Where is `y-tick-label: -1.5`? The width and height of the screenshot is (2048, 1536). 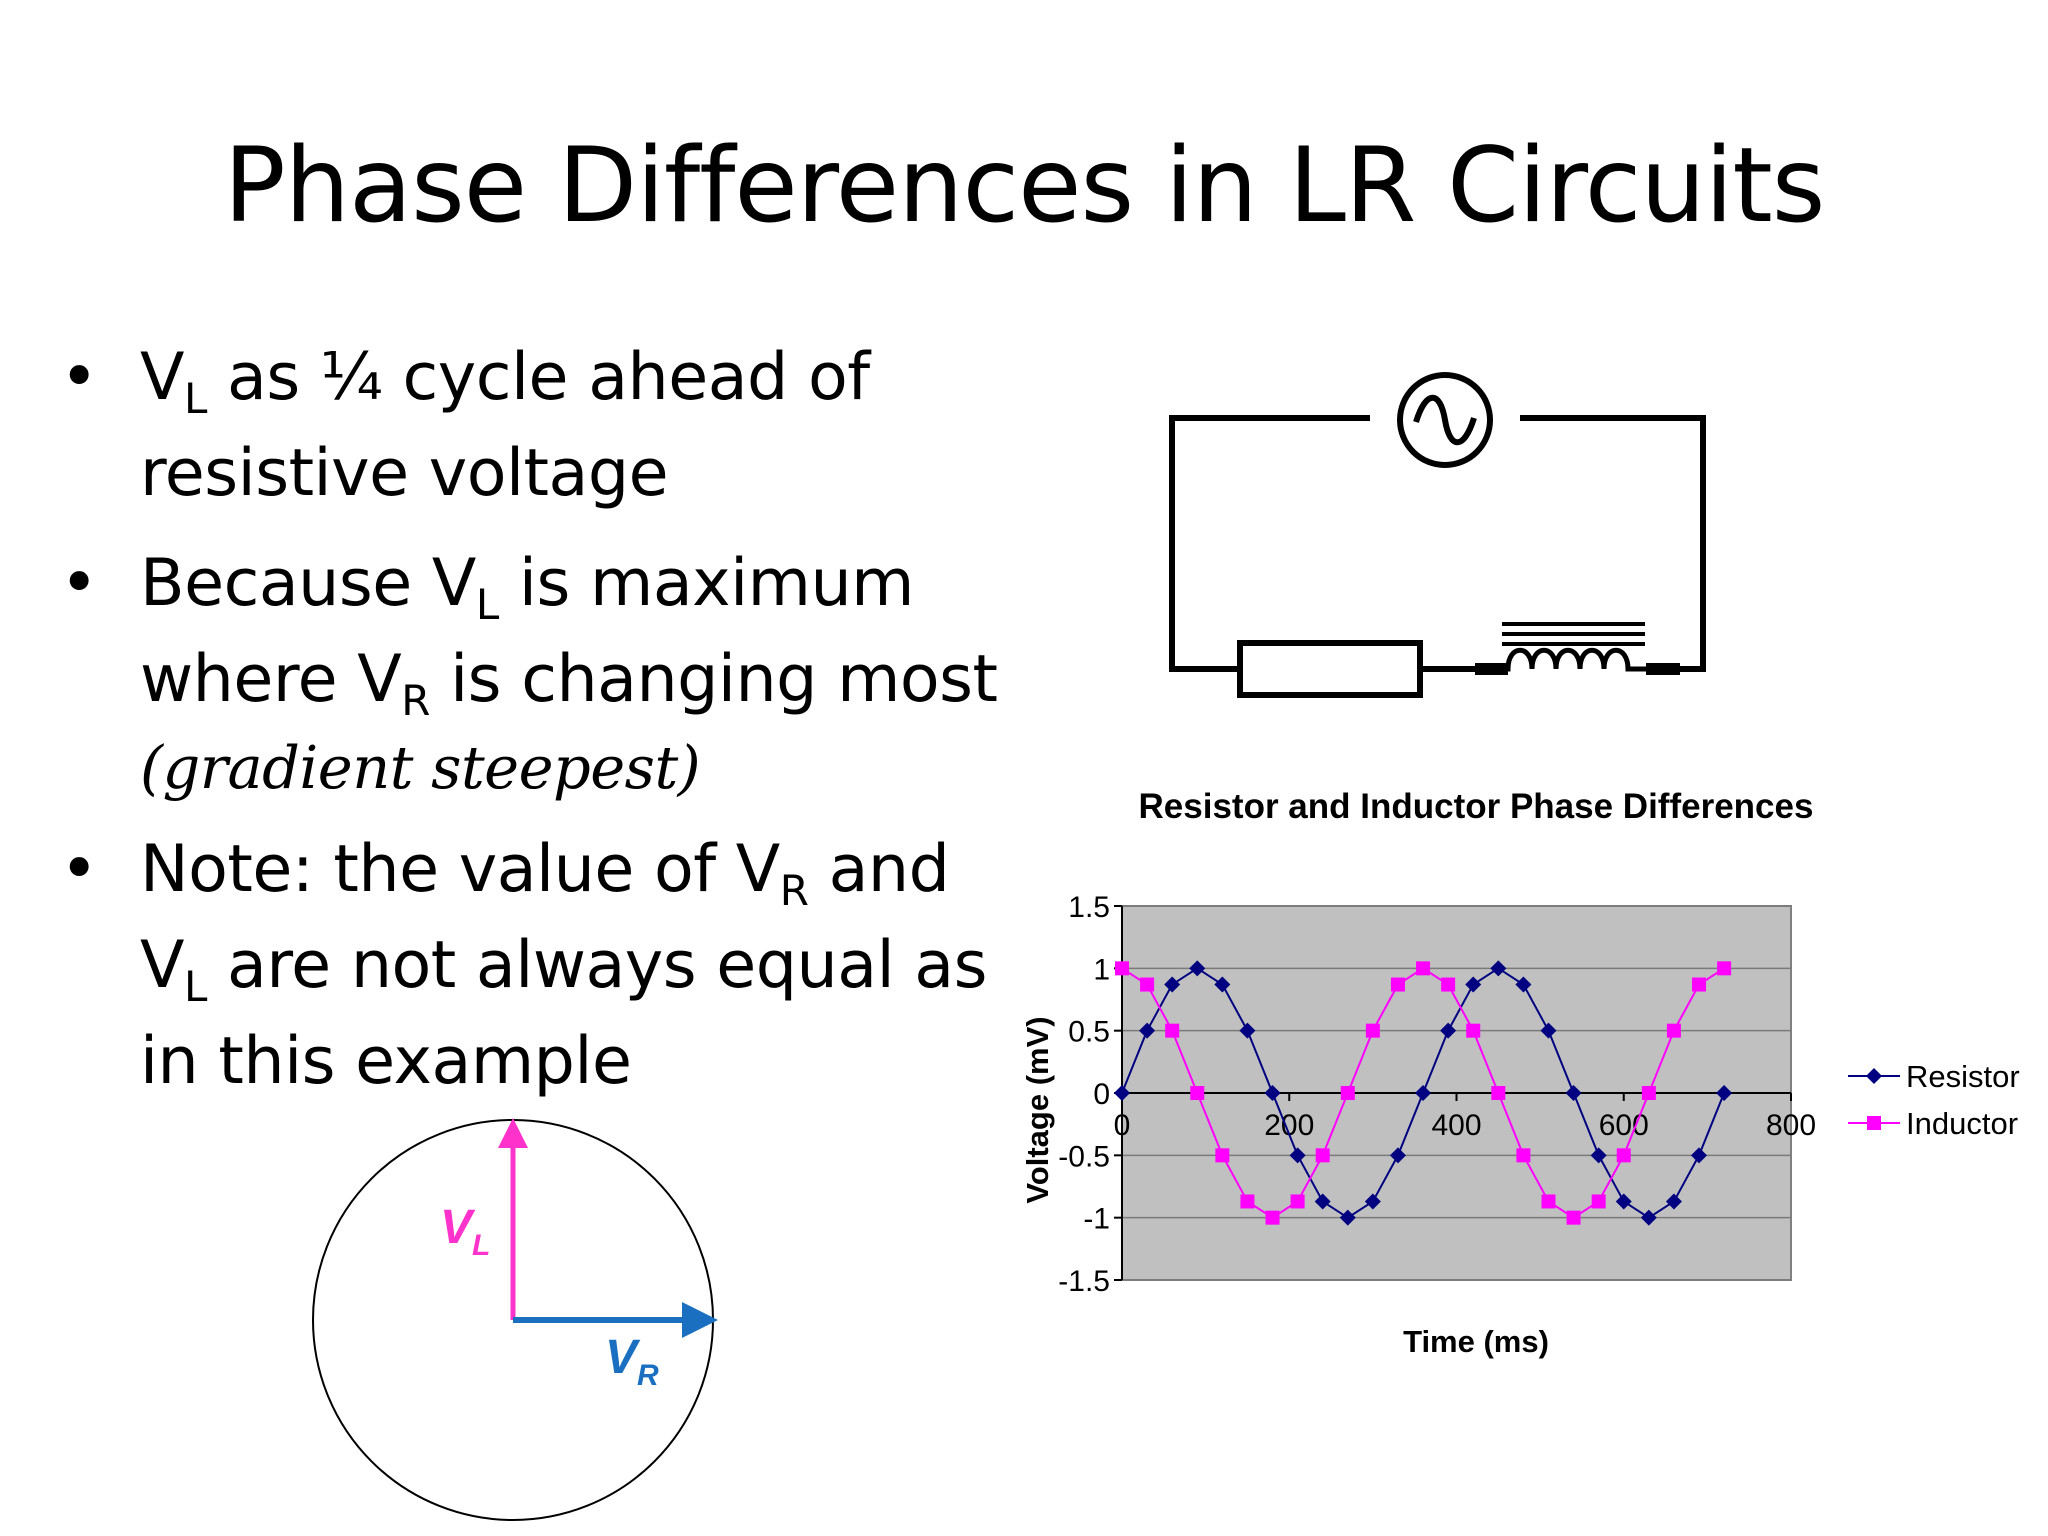 y-tick-label: -1.5 is located at coordinates (1084, 1281).